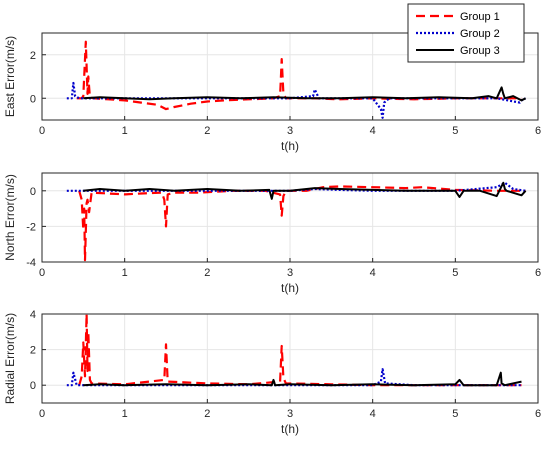 The image size is (550, 451). I want to click on y-tick-label: -2, so click(31, 227).